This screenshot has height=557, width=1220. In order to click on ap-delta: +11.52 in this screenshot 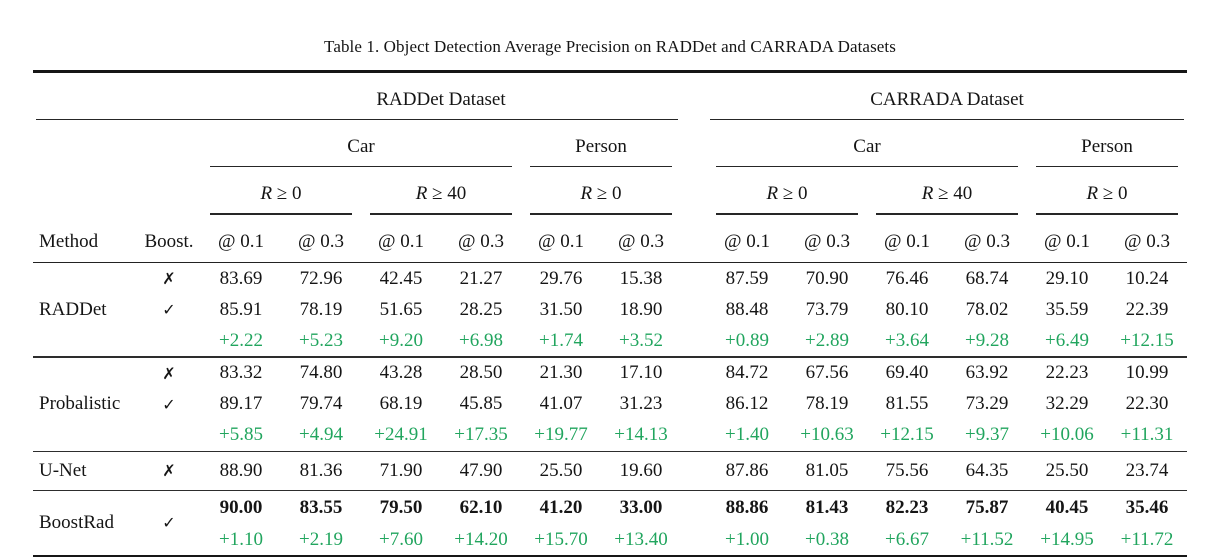, I will do `click(987, 539)`.